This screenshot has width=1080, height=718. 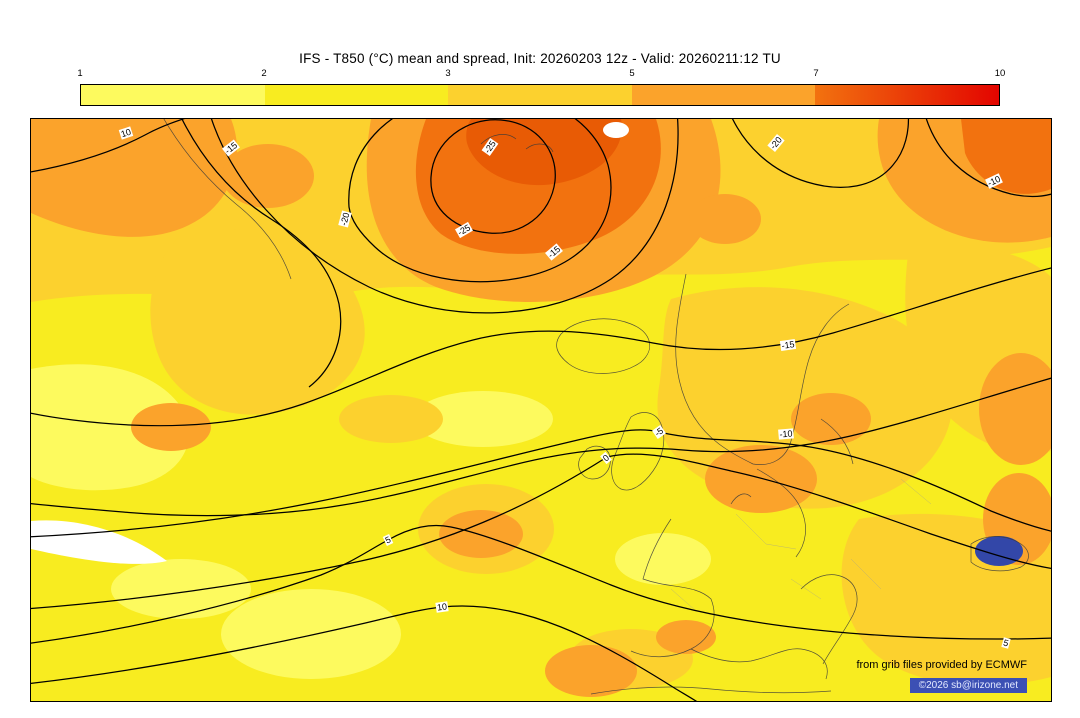 I want to click on colorbar-tick: 3, so click(x=448, y=73).